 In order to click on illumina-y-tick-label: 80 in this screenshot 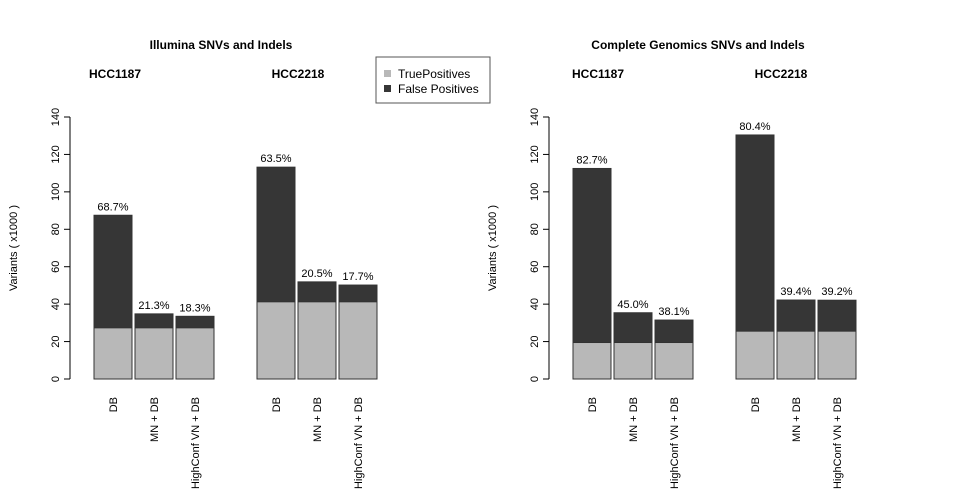, I will do `click(56, 229)`.